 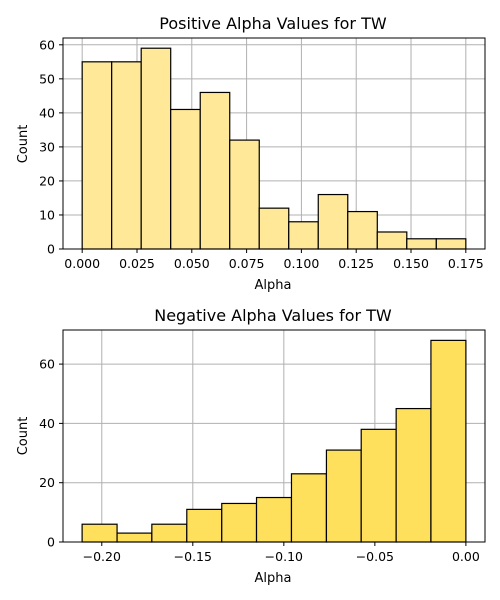 I want to click on positive-y-tick-label: 10, so click(x=47, y=214).